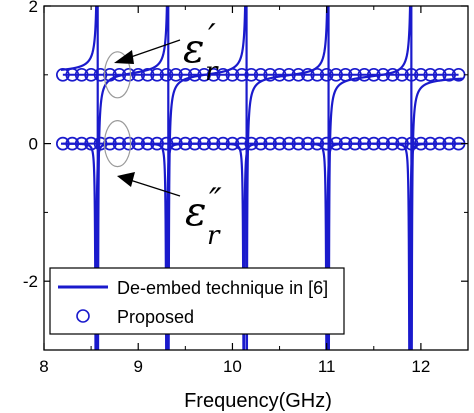 The width and height of the screenshot is (474, 413). I want to click on y-tick-label: -2, so click(30, 281).